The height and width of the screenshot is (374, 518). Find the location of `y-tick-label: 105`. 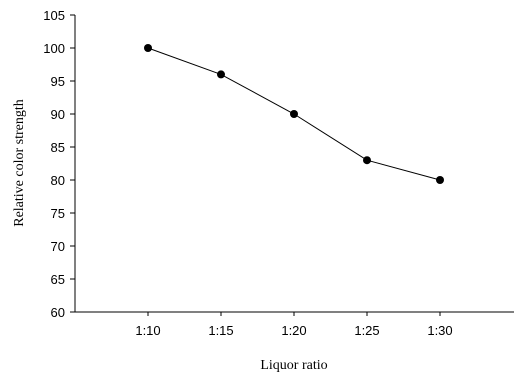

y-tick-label: 105 is located at coordinates (54, 15).